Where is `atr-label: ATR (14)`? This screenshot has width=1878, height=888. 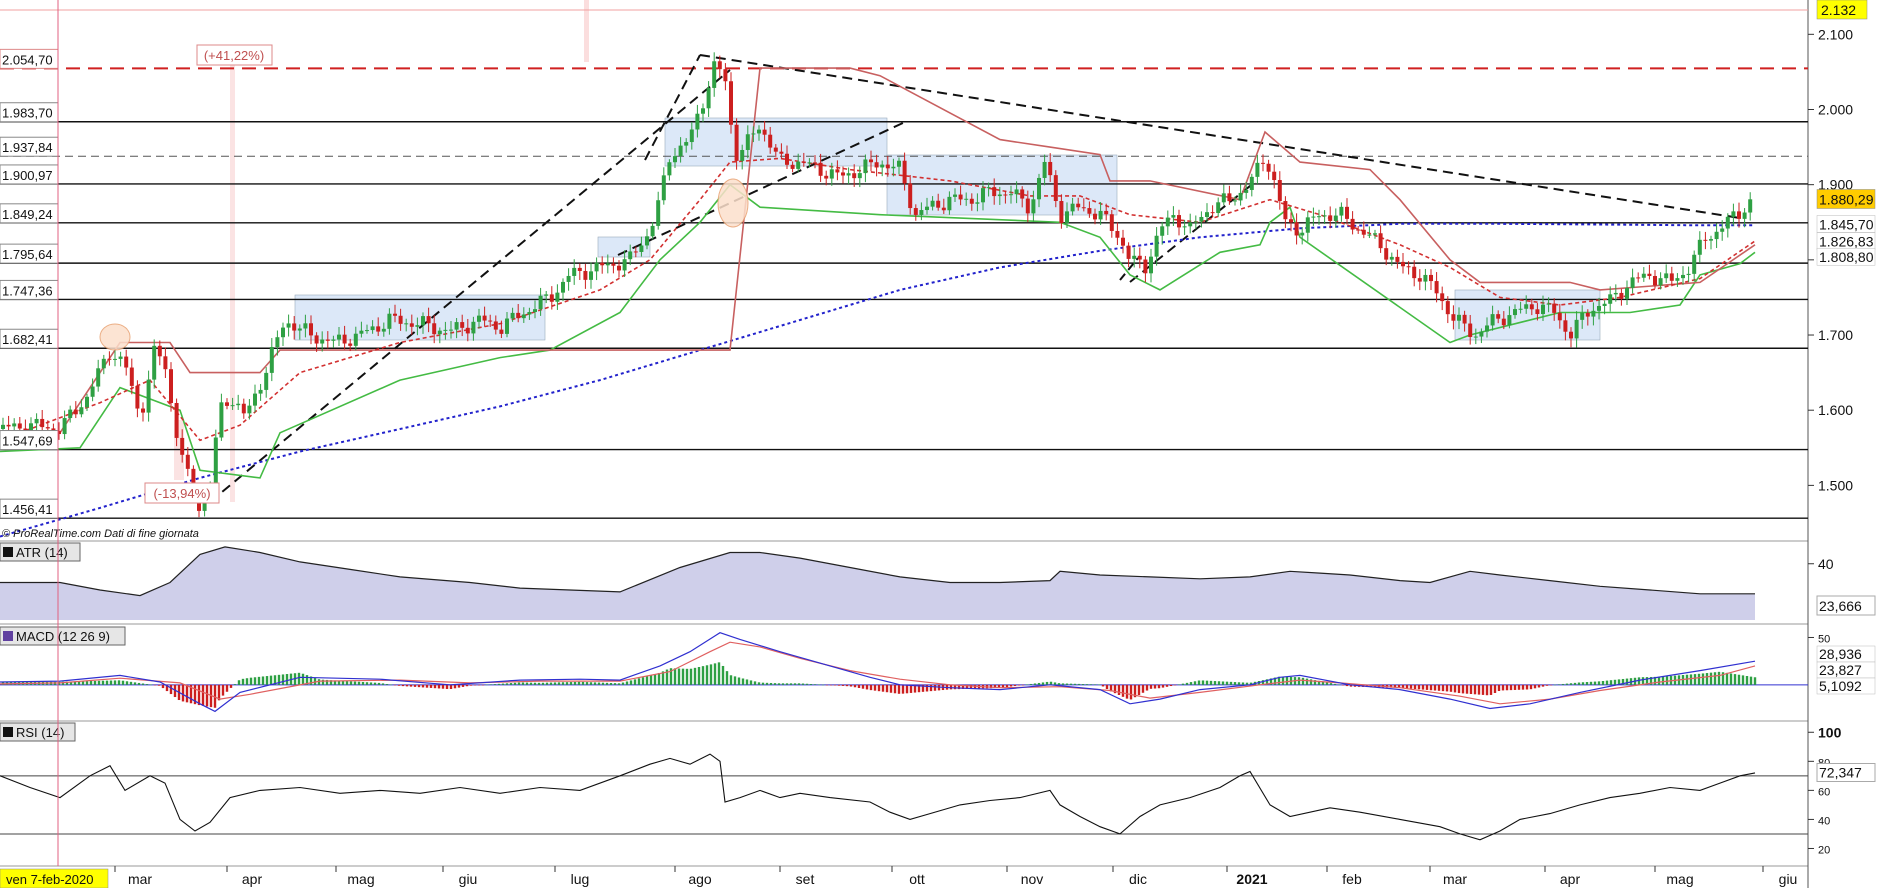 atr-label: ATR (14) is located at coordinates (42, 552).